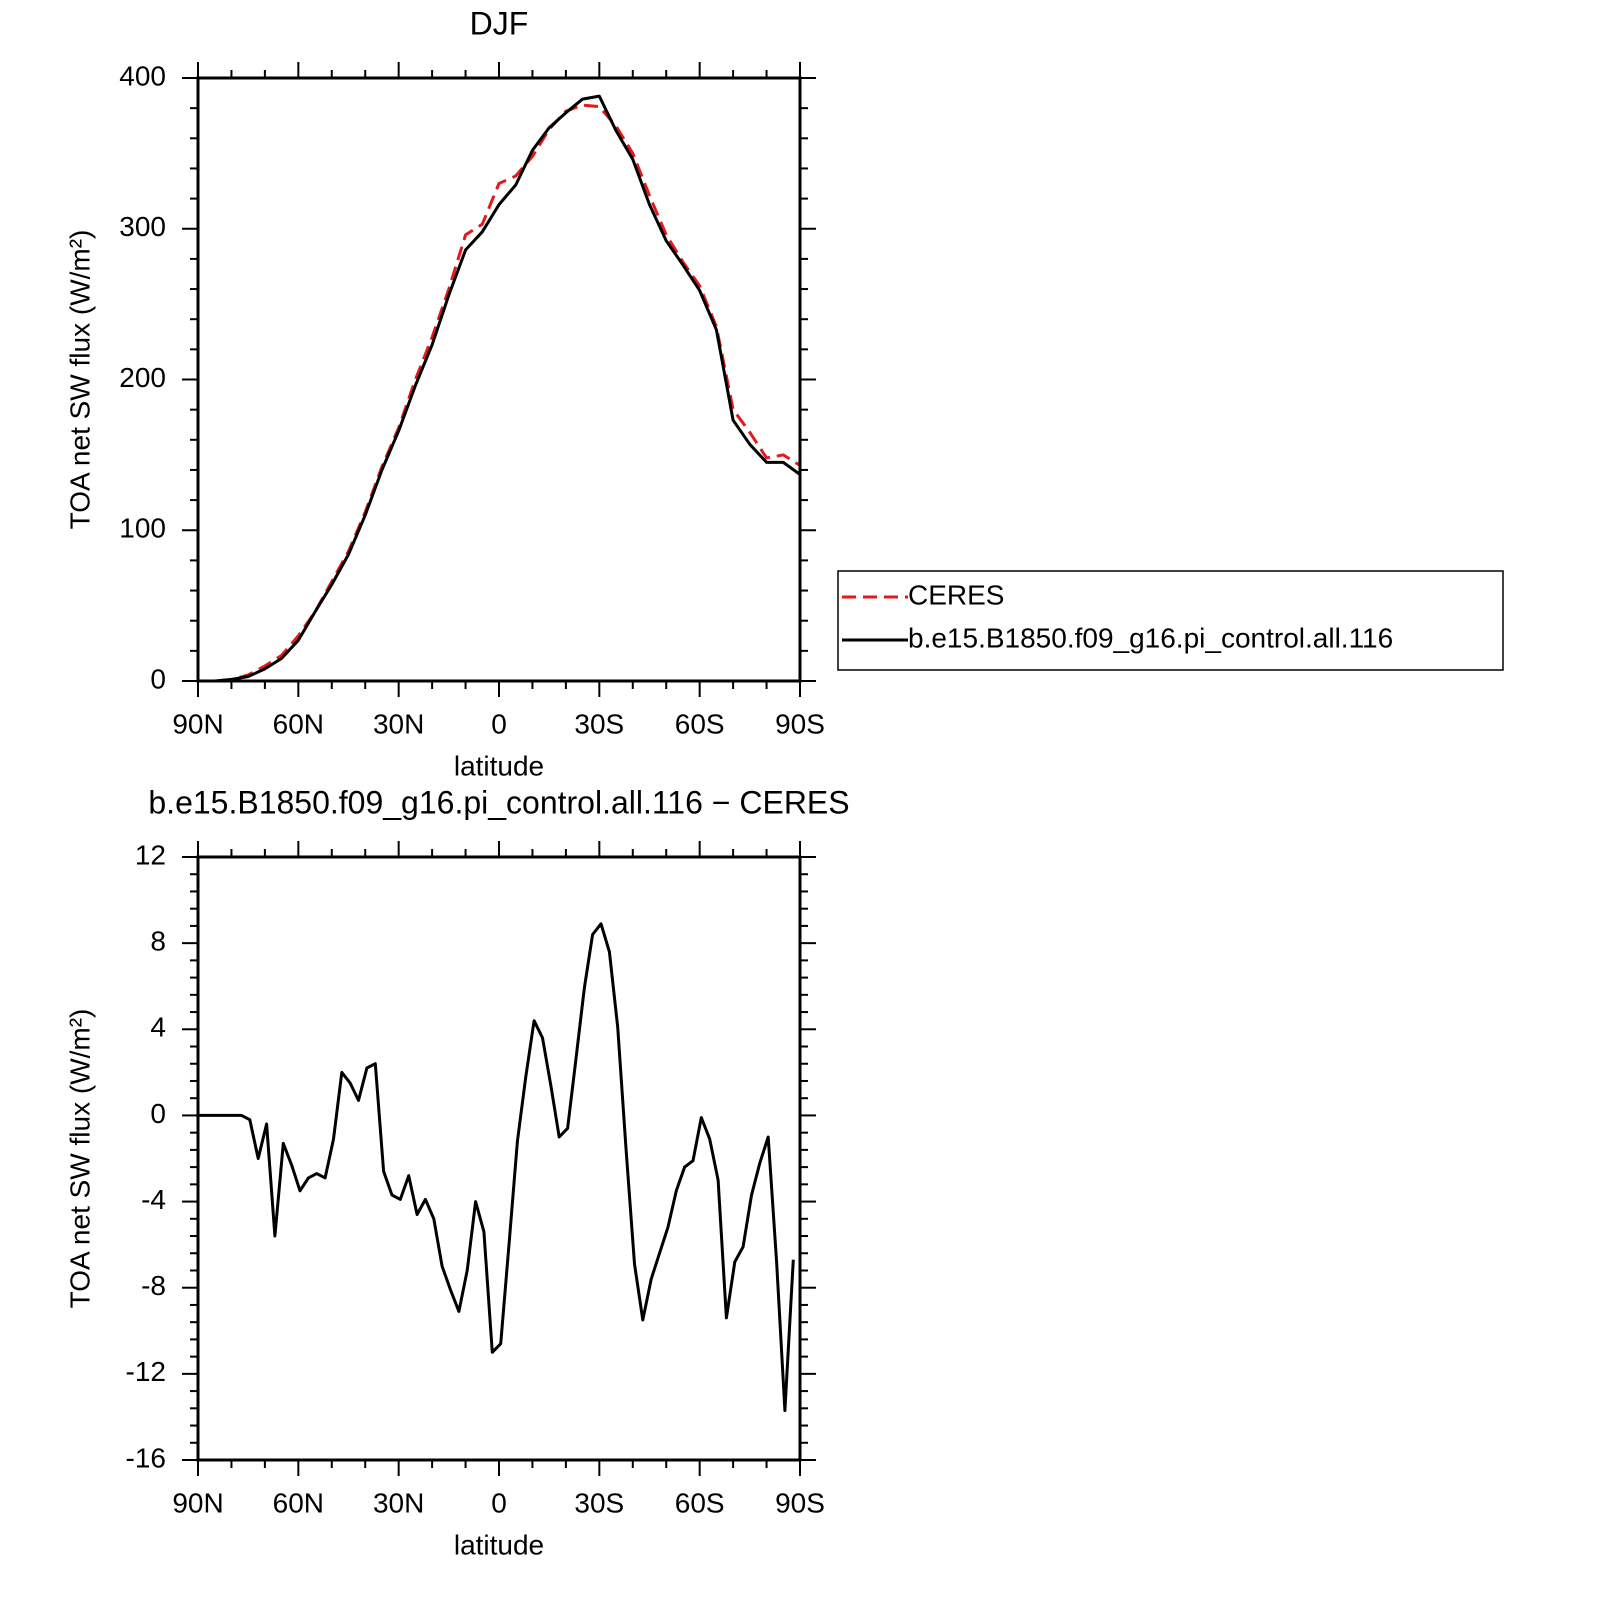 This screenshot has width=1602, height=1602. What do you see at coordinates (146, 1371) in the screenshot?
I see `y-tick-label: -12` at bounding box center [146, 1371].